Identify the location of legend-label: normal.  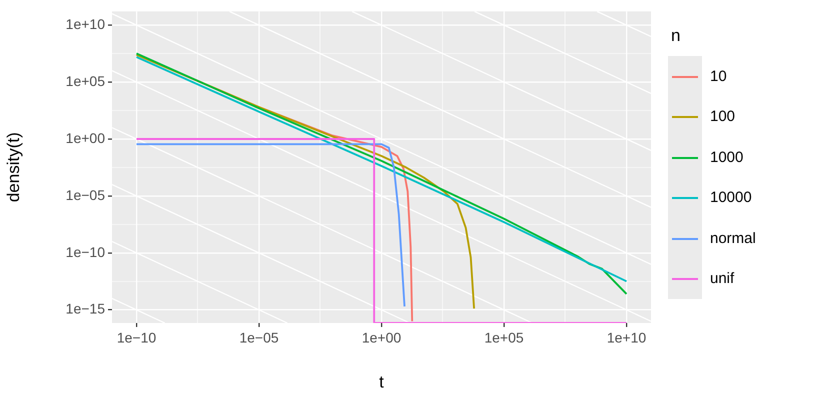
(733, 238).